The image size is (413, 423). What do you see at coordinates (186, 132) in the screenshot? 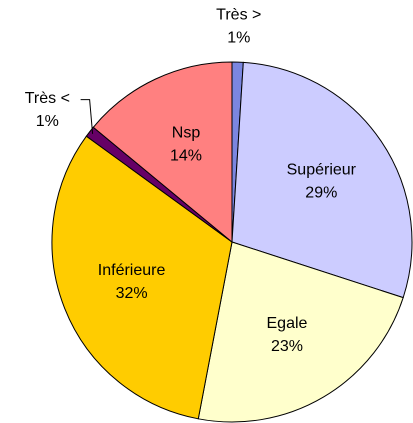
I see `slice-label: Nsp` at bounding box center [186, 132].